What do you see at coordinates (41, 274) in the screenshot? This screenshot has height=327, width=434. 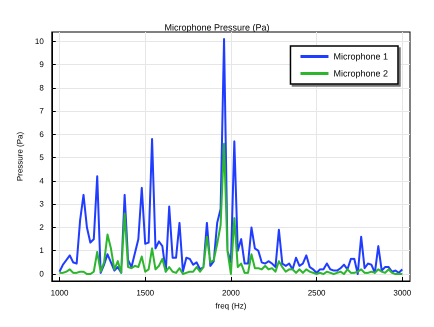 I see `y-tick-label: 0` at bounding box center [41, 274].